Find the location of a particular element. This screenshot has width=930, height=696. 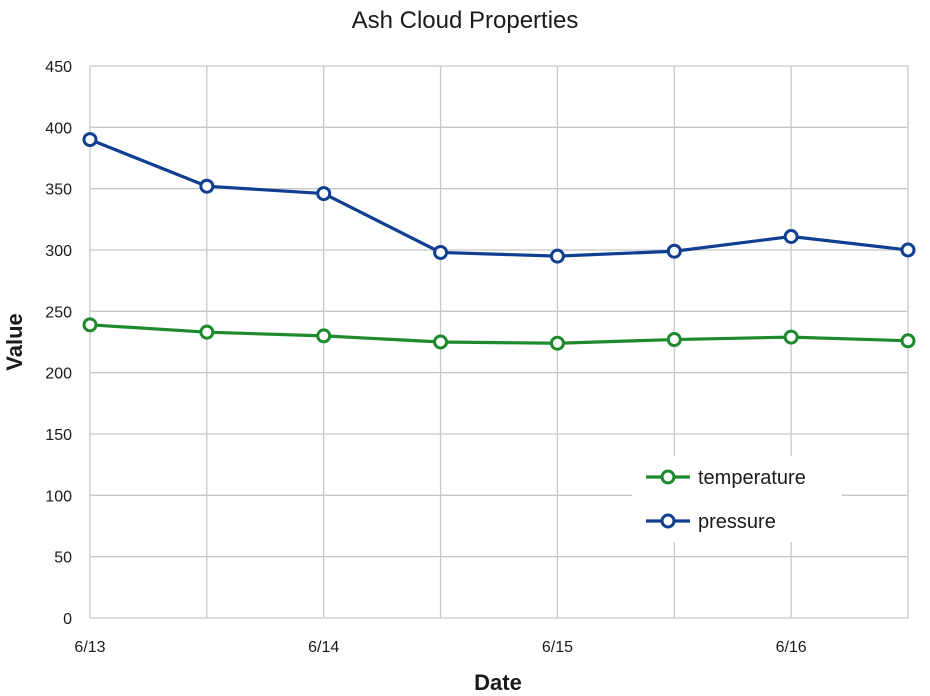

x-tick-label: 6/14 is located at coordinates (323, 647).